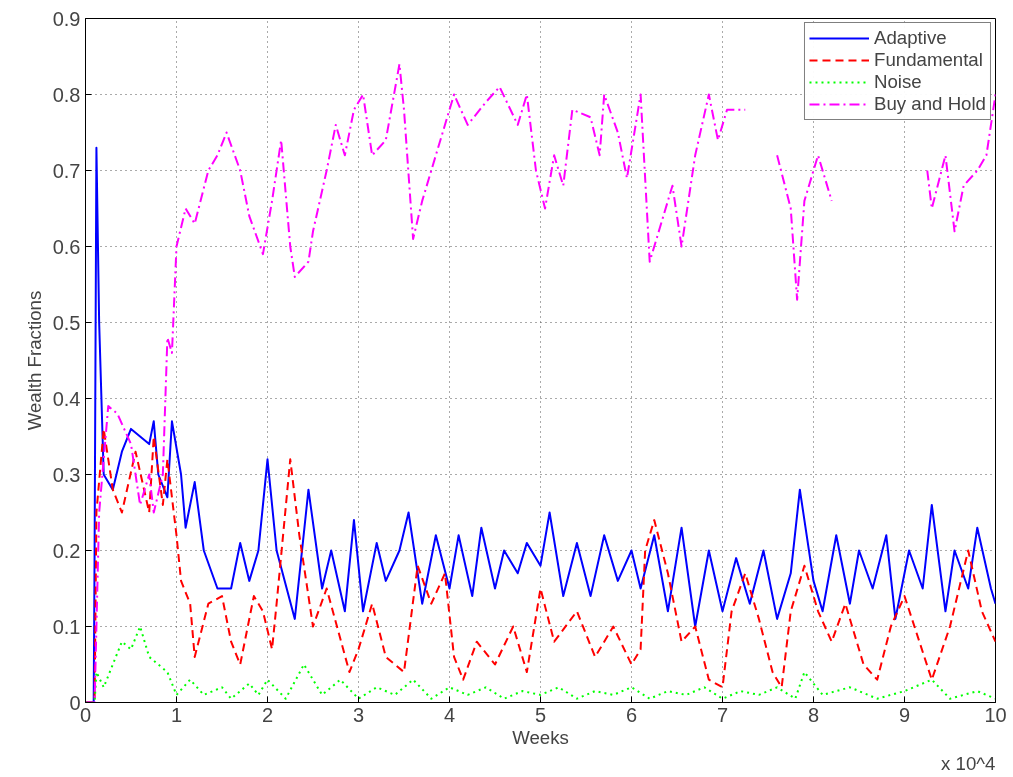  What do you see at coordinates (631, 714) in the screenshot?
I see `x-tick-label: 6` at bounding box center [631, 714].